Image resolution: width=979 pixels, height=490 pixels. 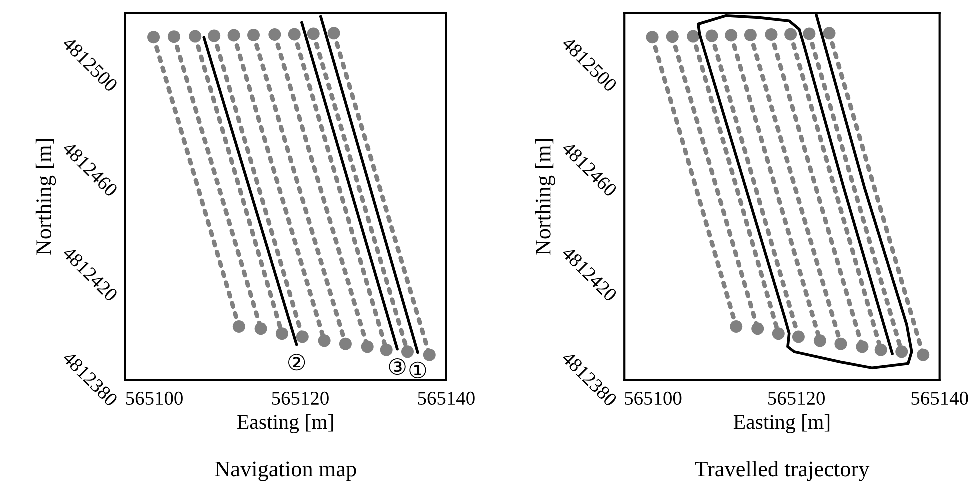 I want to click on annotation: ③, so click(x=397, y=367).